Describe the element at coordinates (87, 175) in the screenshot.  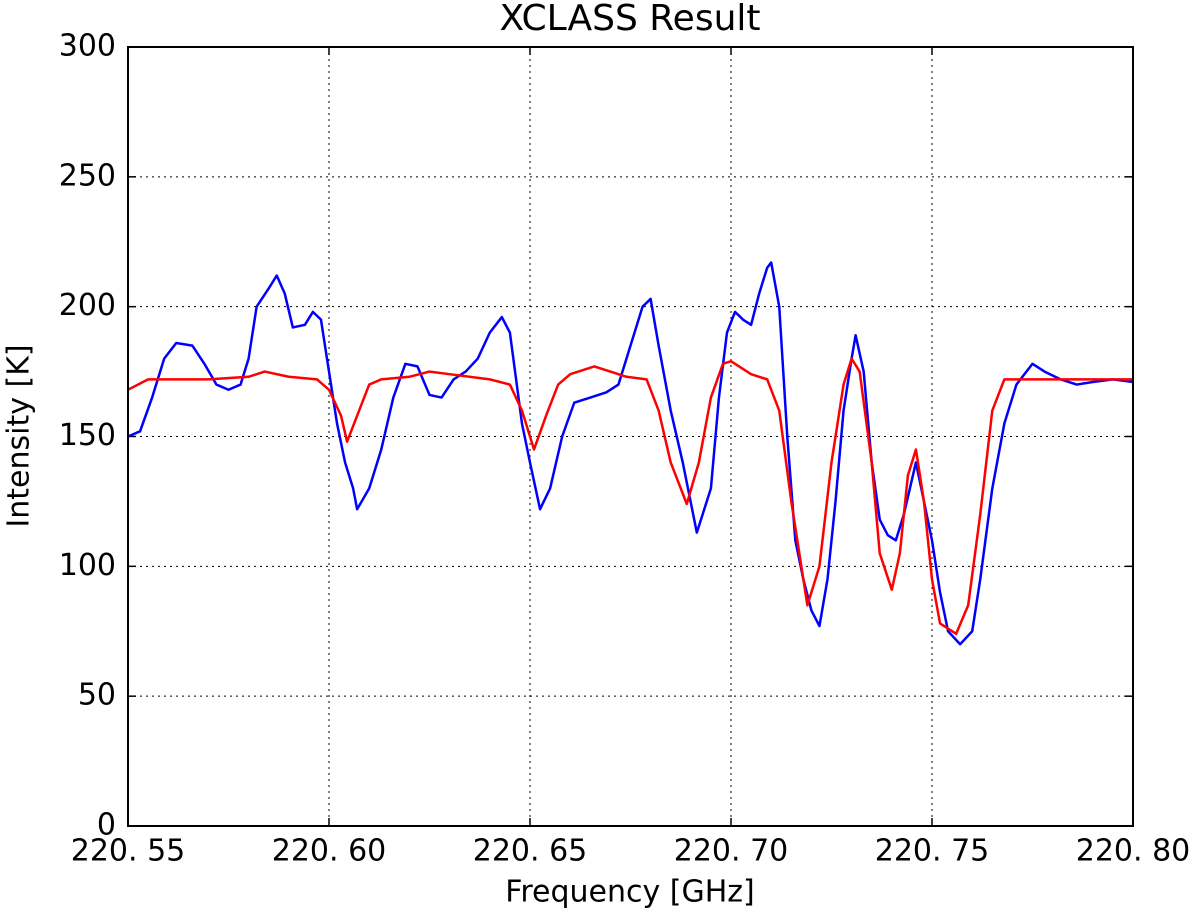
I see `y-tick-label: 250` at that location.